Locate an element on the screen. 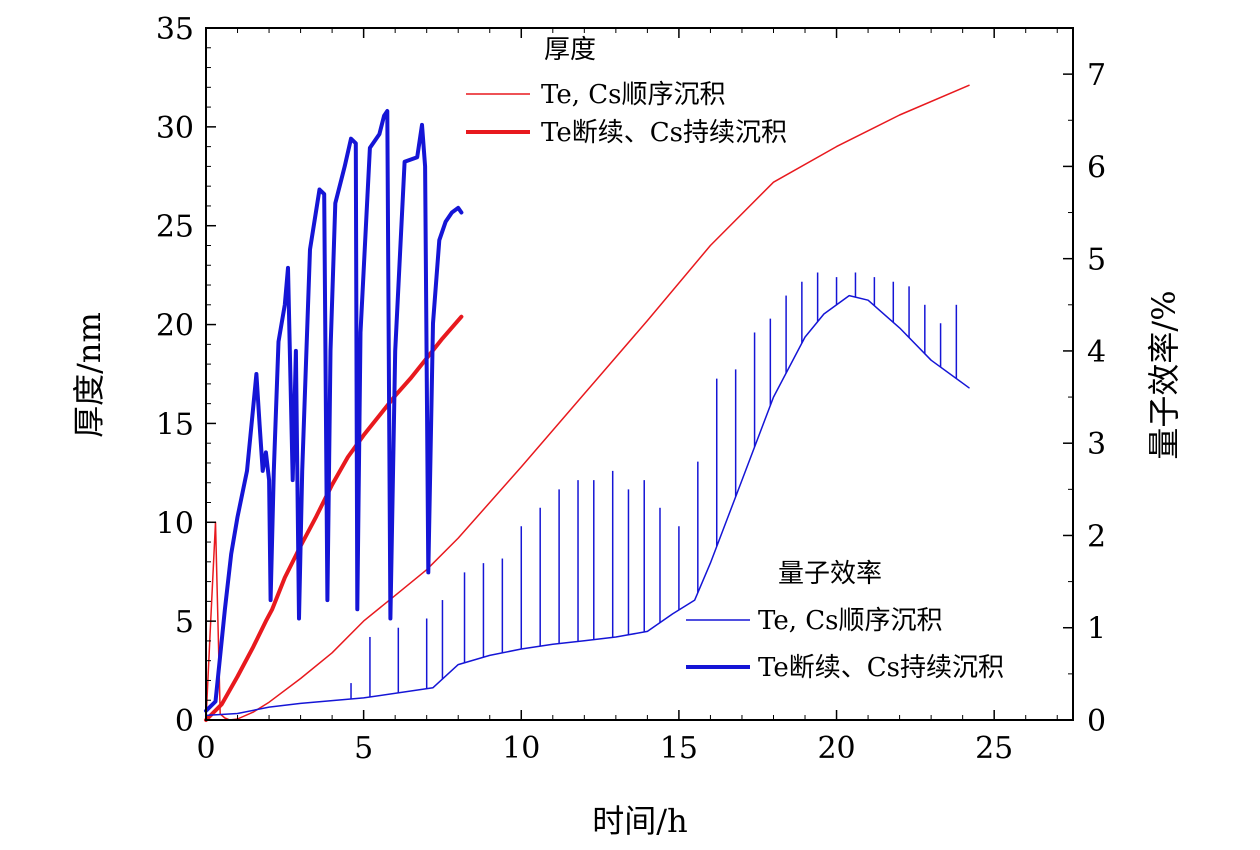 The width and height of the screenshot is (1260, 850). y-right-tick-label: 5 is located at coordinates (1096, 260).